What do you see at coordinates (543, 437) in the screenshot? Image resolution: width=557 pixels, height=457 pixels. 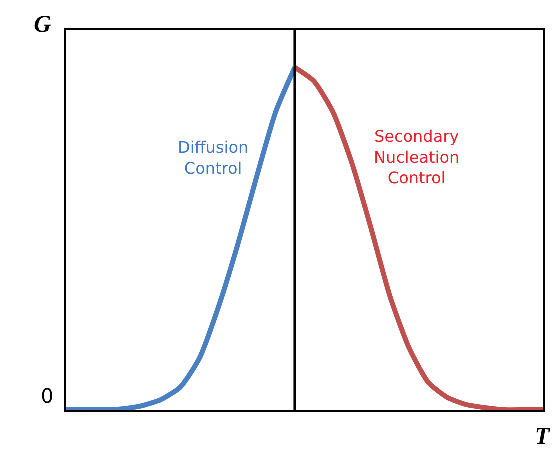 I see `x-axis-title: T` at bounding box center [543, 437].